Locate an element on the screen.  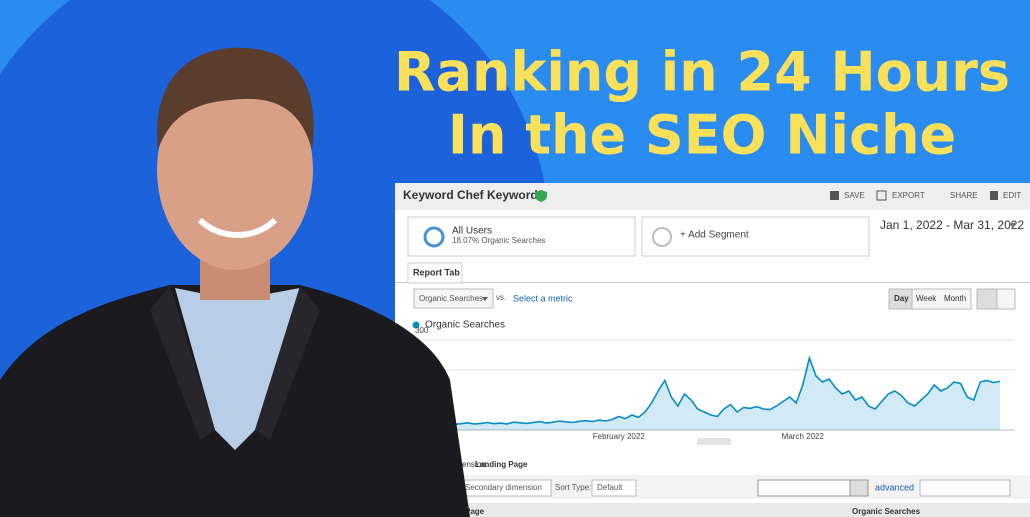
chart-handle is located at coordinates (714, 441).